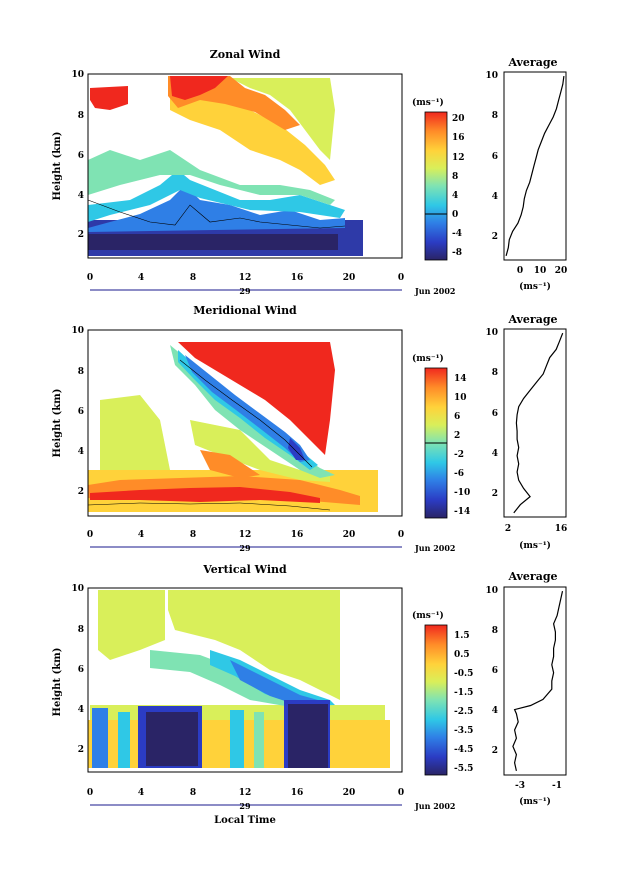 The image size is (618, 873). Describe the element at coordinates (458, 138) in the screenshot. I see `colorbar-tick: 16` at that location.